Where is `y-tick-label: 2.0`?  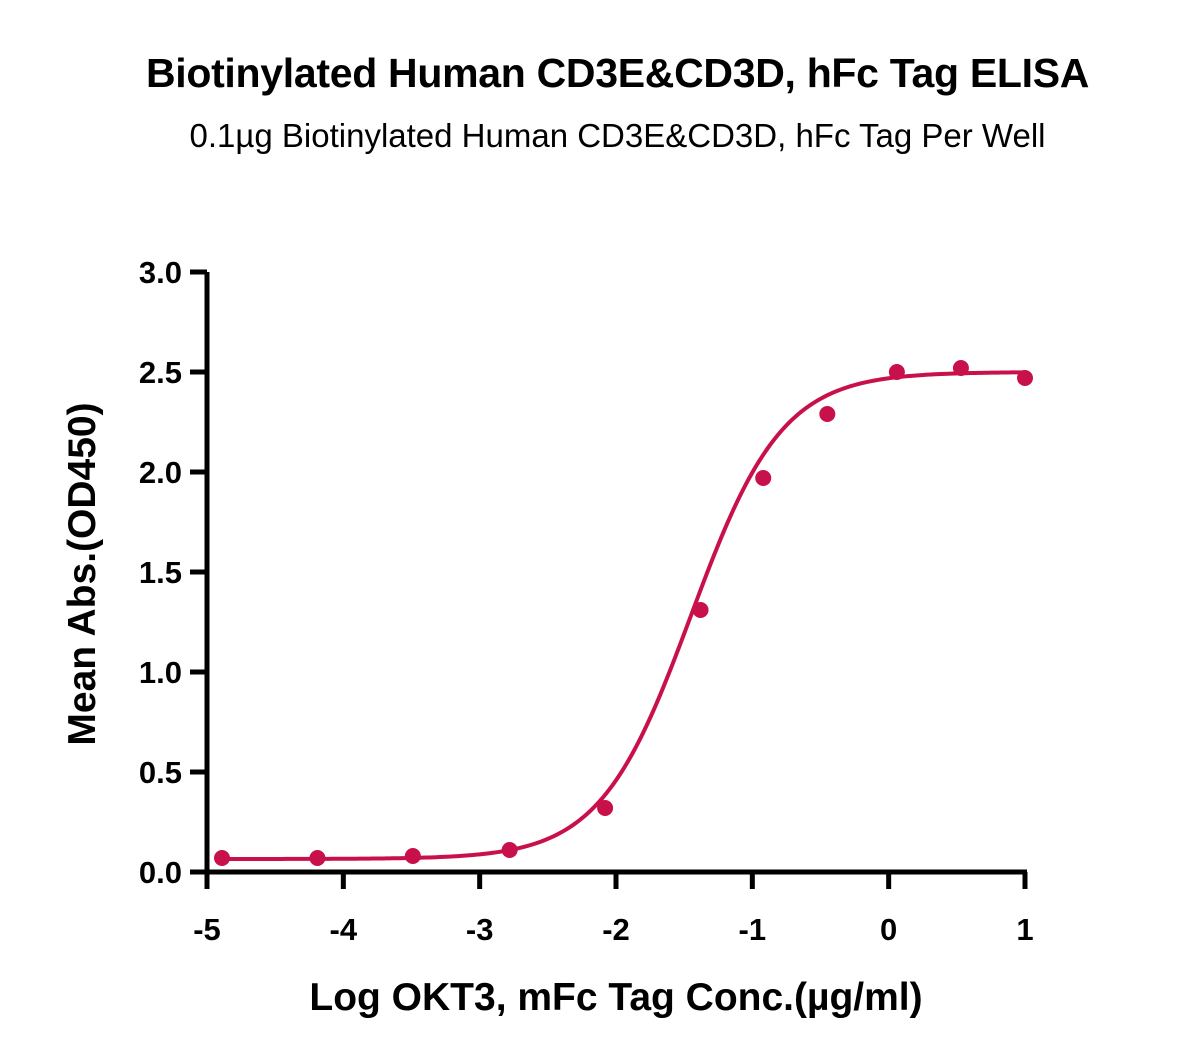
y-tick-label: 2.0 is located at coordinates (160, 472).